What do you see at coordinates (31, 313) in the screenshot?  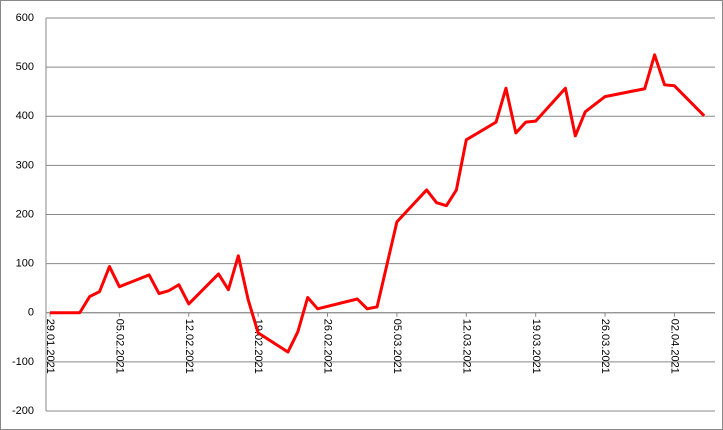 I see `y-tick-label: 0` at bounding box center [31, 313].